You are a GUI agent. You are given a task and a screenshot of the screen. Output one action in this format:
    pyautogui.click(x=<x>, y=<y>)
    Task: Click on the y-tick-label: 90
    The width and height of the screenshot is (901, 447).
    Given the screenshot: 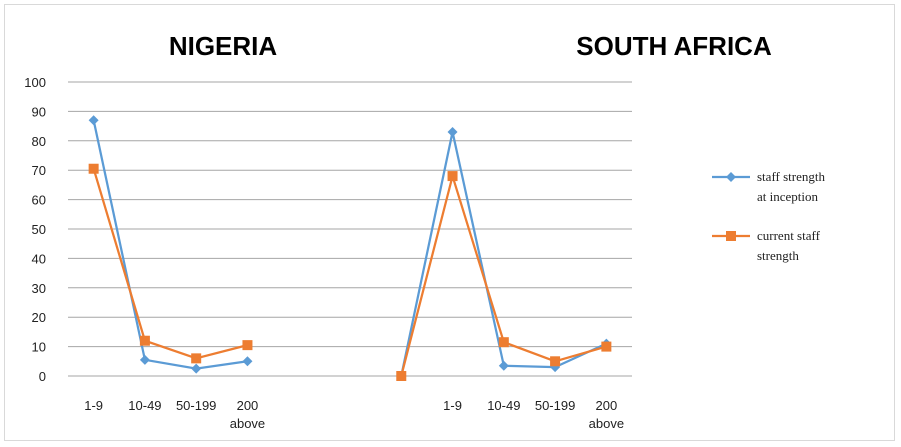 What is the action you would take?
    pyautogui.click(x=39, y=111)
    